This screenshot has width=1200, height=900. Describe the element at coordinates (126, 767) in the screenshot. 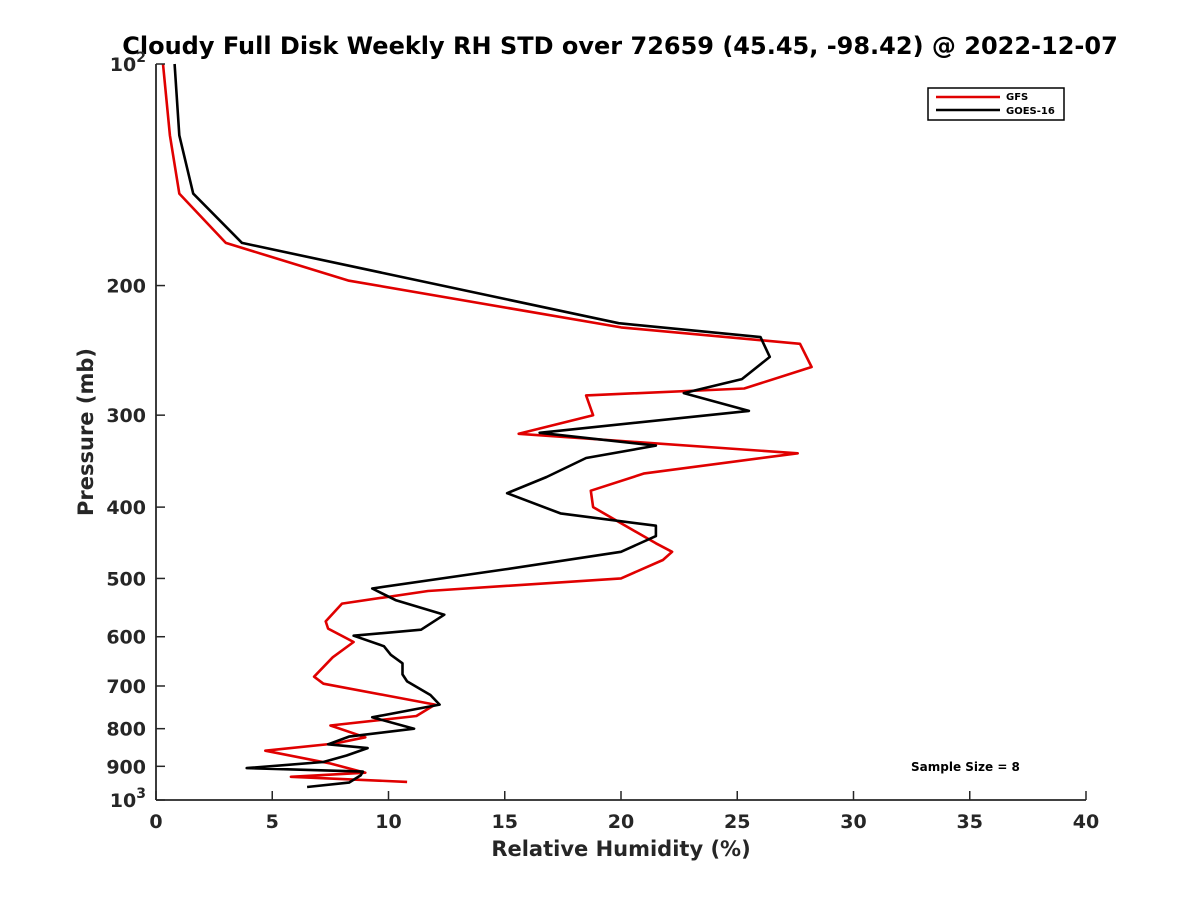

I see `y-tick-label: 900` at that location.